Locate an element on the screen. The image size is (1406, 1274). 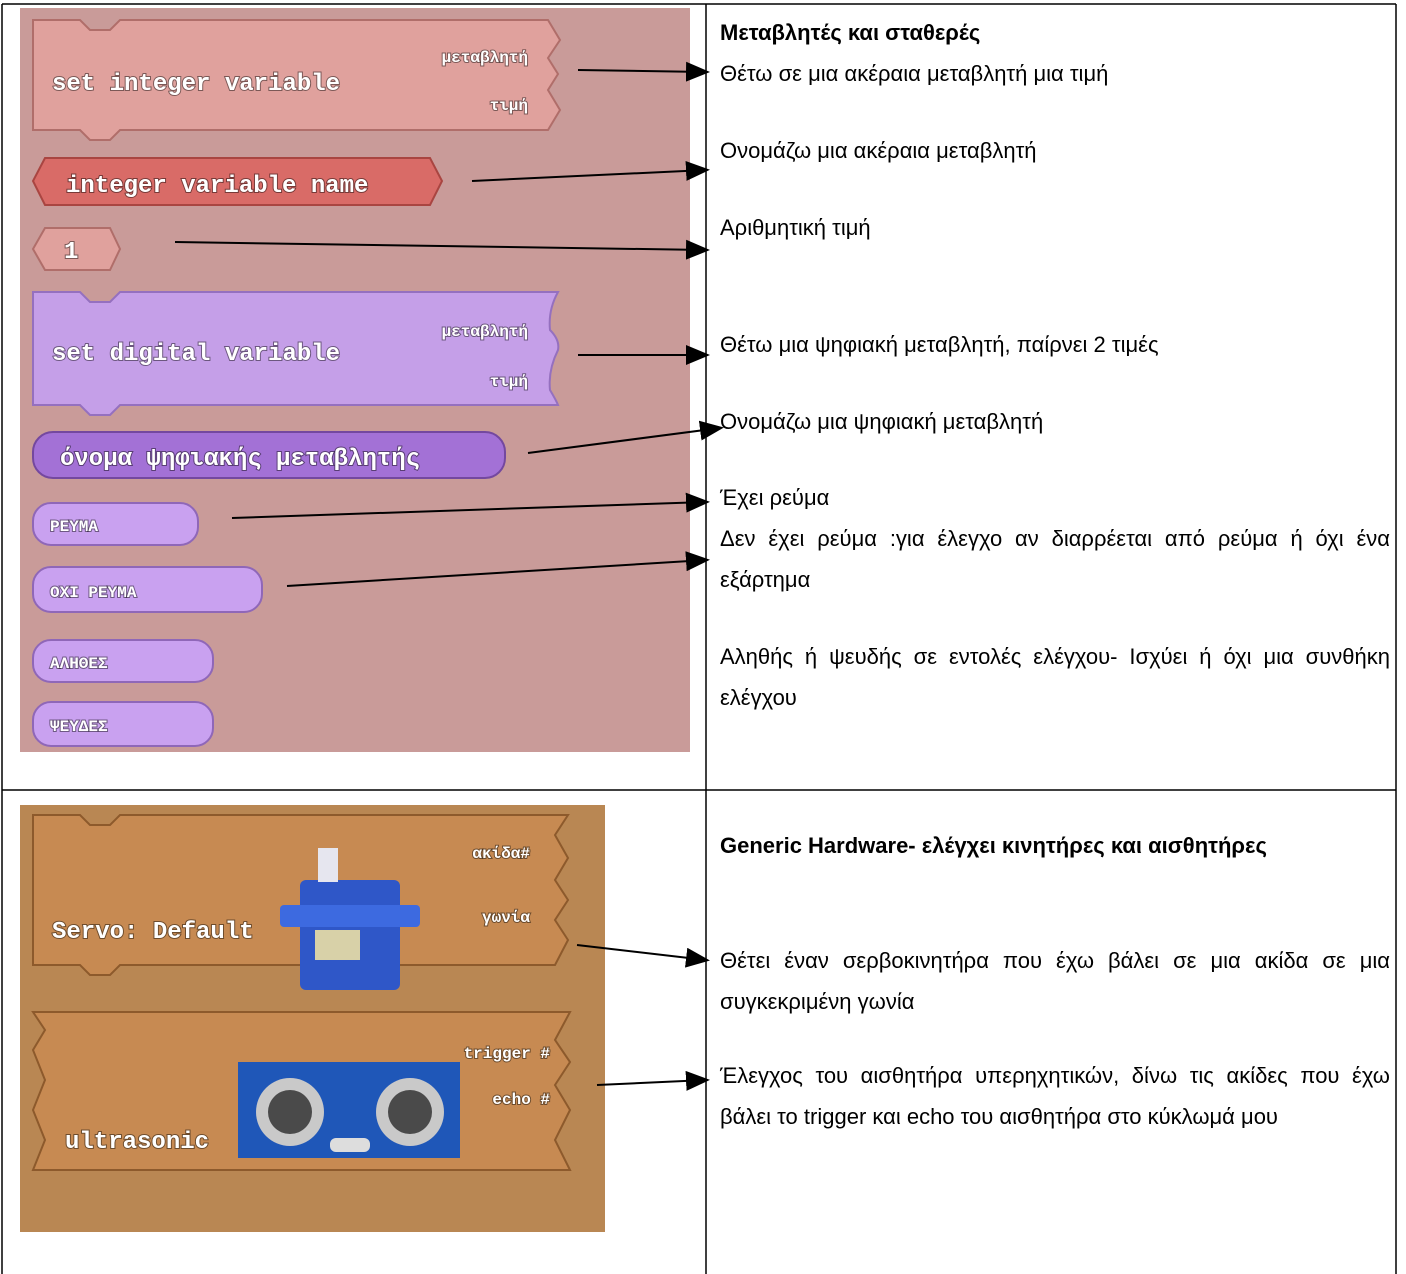
block-label: 1 is located at coordinates (71, 252).